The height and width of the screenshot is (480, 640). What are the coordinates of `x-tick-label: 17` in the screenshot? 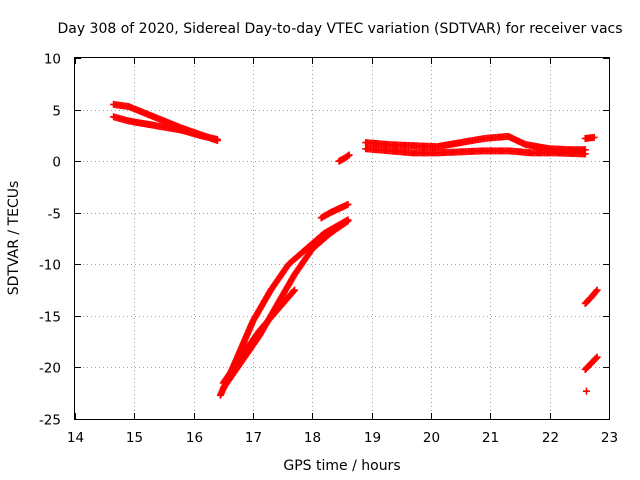 It's located at (253, 438).